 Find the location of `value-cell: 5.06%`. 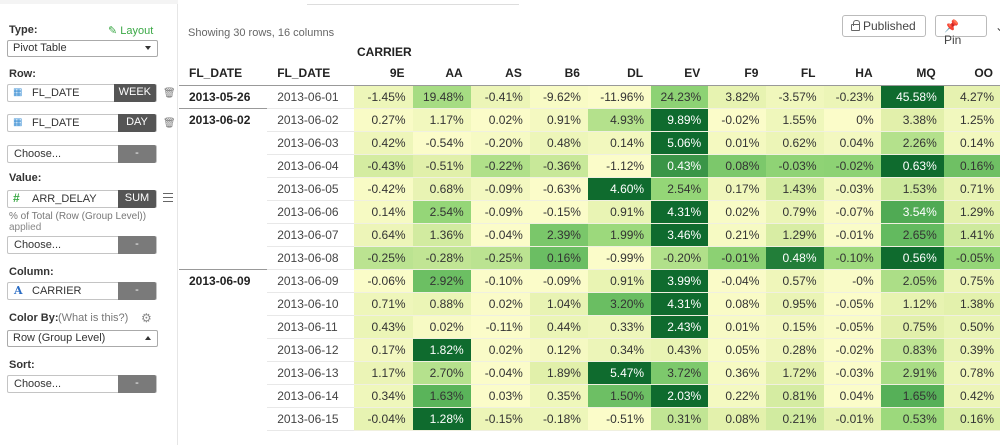

value-cell: 5.06% is located at coordinates (680, 143).